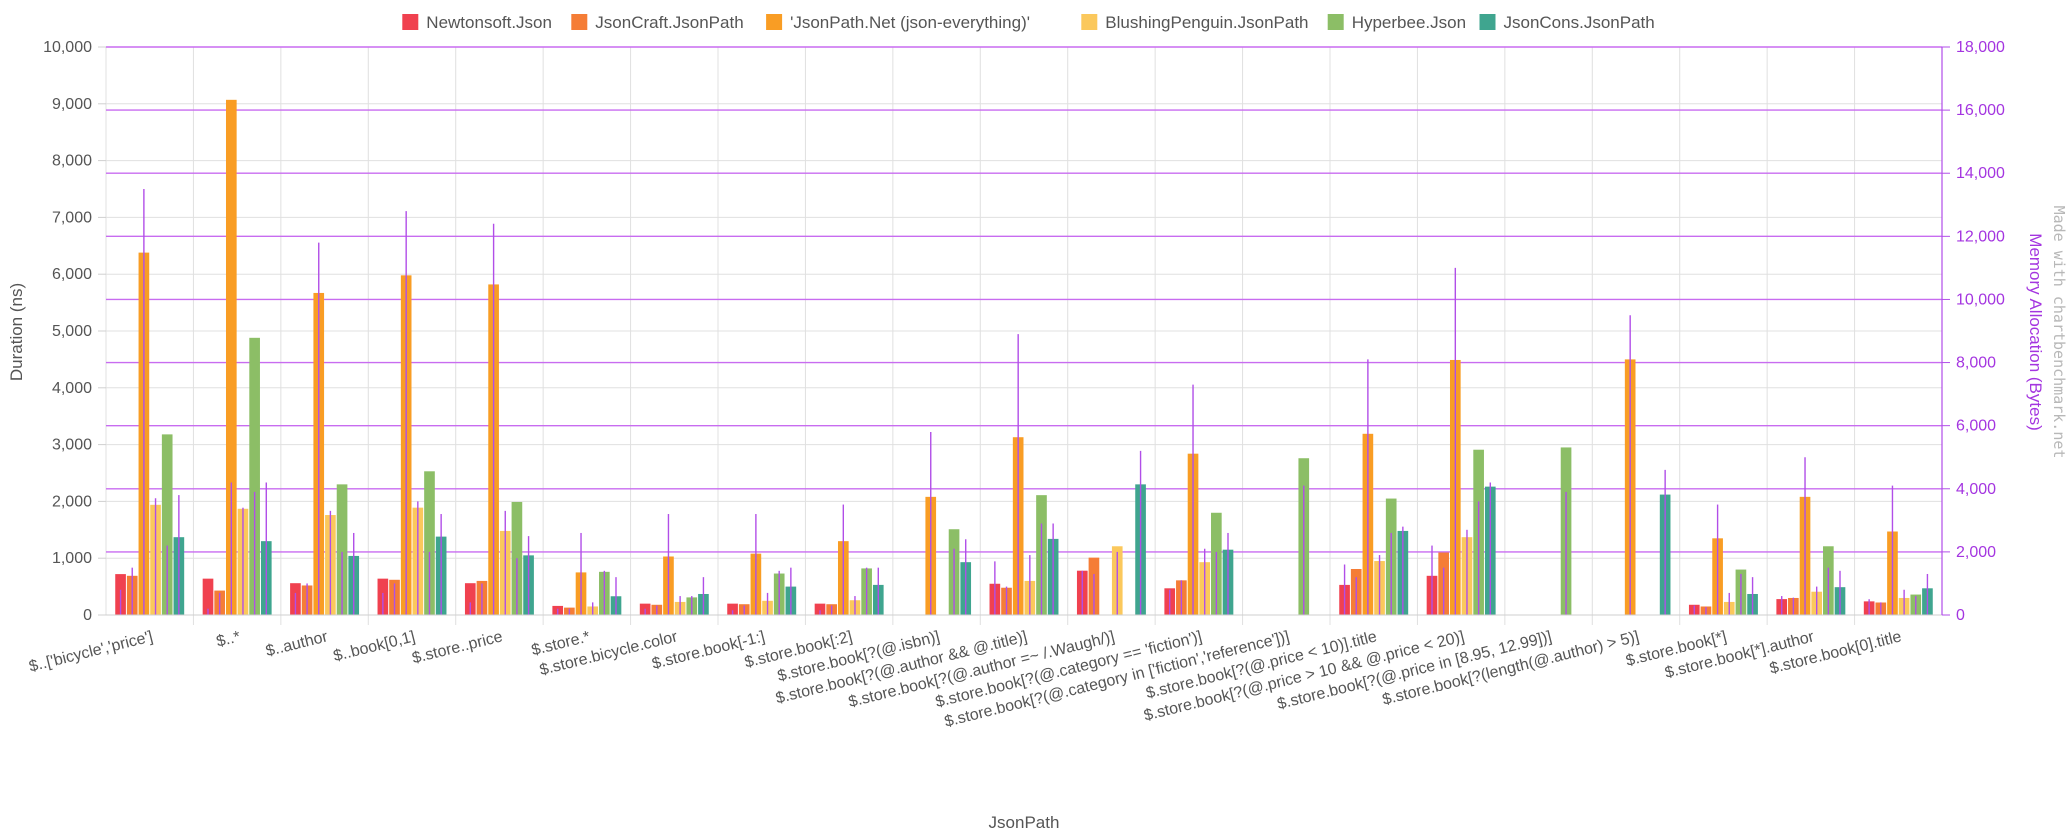 The image size is (2068, 840). Describe the element at coordinates (1409, 22) in the screenshot. I see `legend-label: Hyperbee.Json` at that location.